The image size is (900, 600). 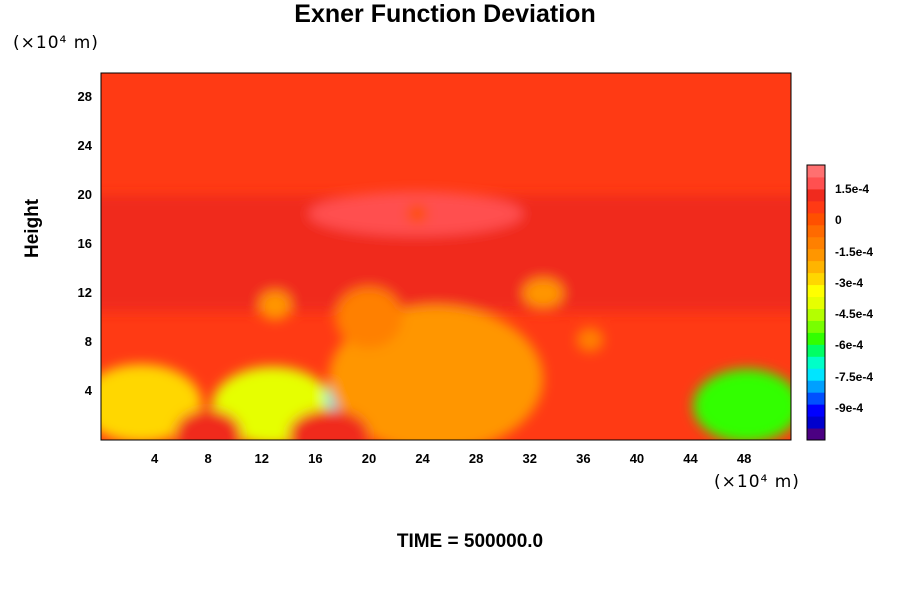 I want to click on y-tick-label: 24, so click(x=84, y=146).